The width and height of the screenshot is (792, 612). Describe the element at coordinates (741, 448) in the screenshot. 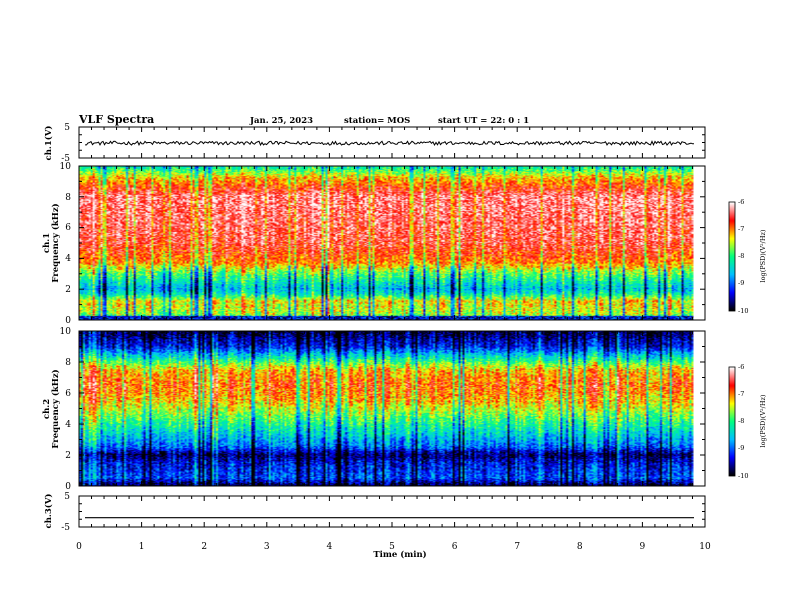

I see `ch2-cbar-tick-9: -9` at that location.